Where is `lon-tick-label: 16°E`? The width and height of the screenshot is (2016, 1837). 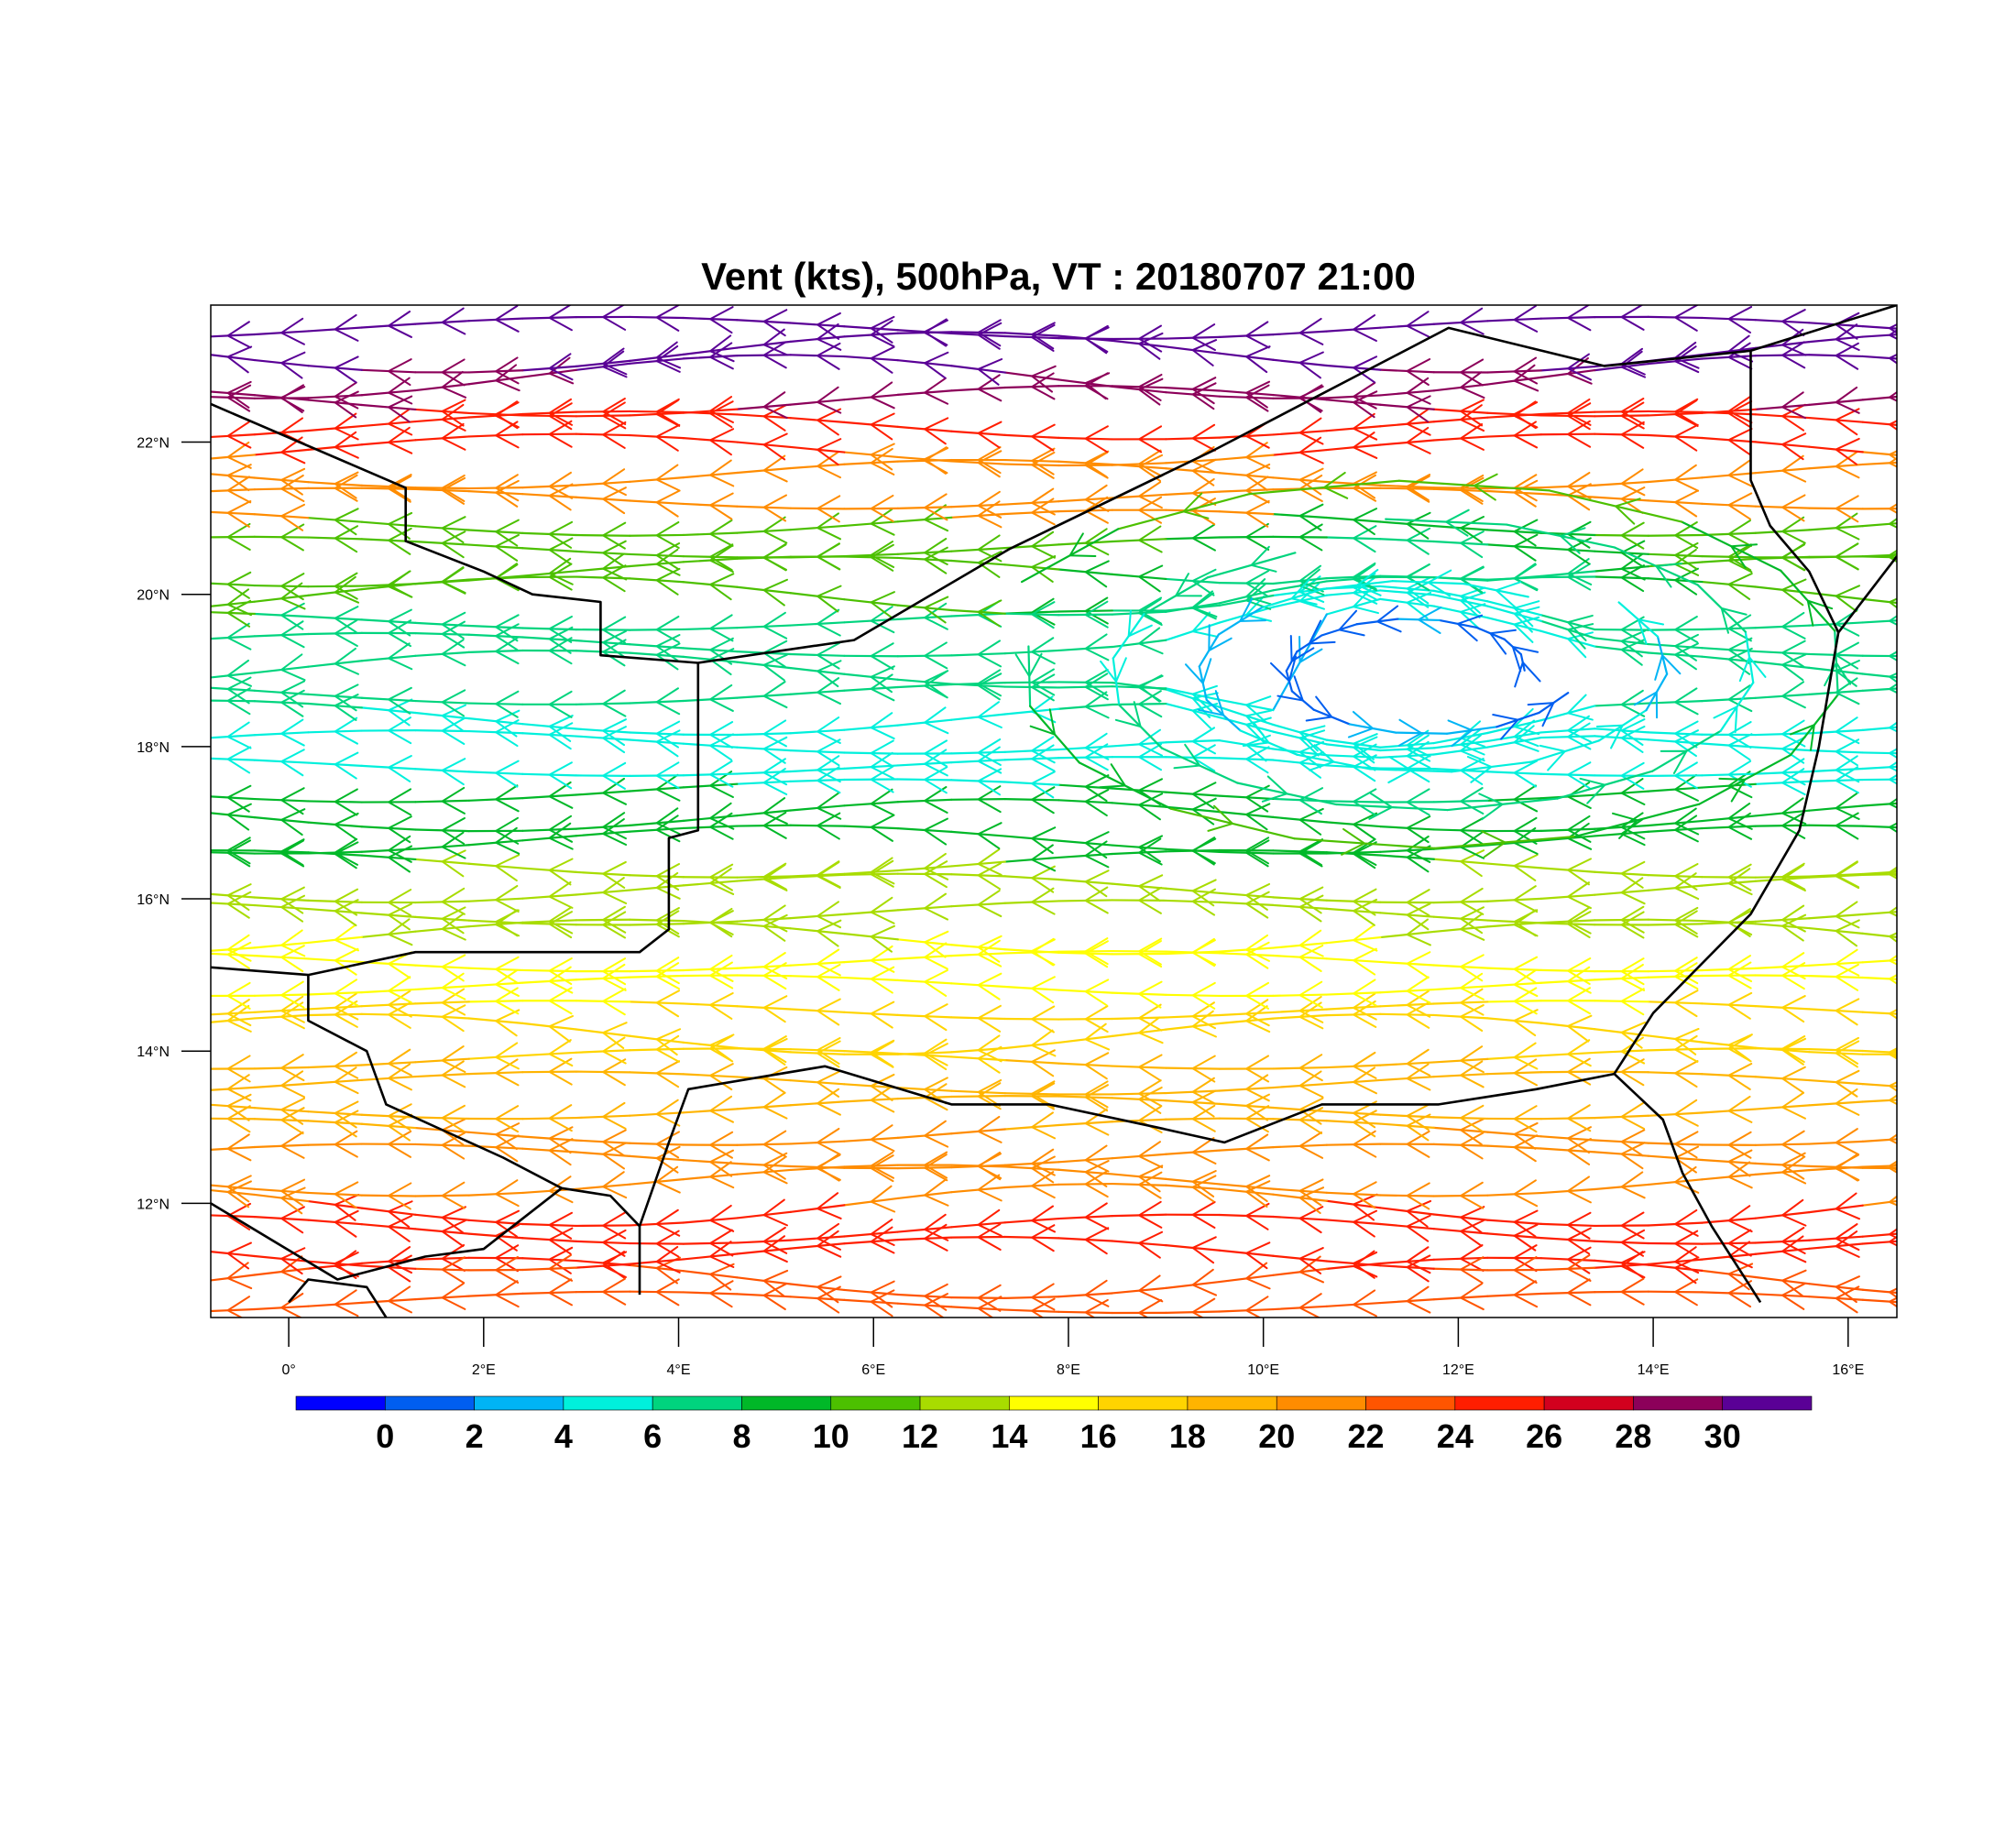
lon-tick-label: 16°E is located at coordinates (1848, 1370).